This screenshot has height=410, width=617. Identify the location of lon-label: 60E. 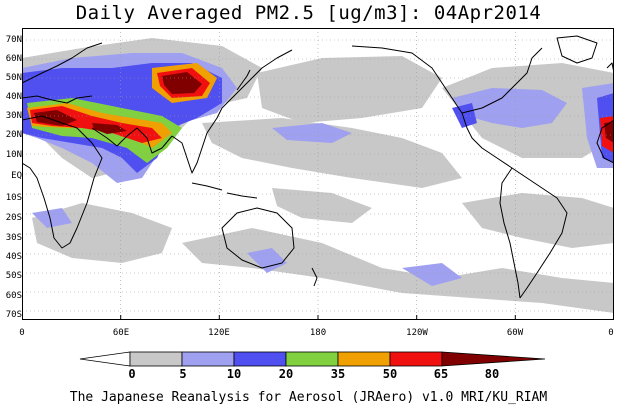
(121, 333).